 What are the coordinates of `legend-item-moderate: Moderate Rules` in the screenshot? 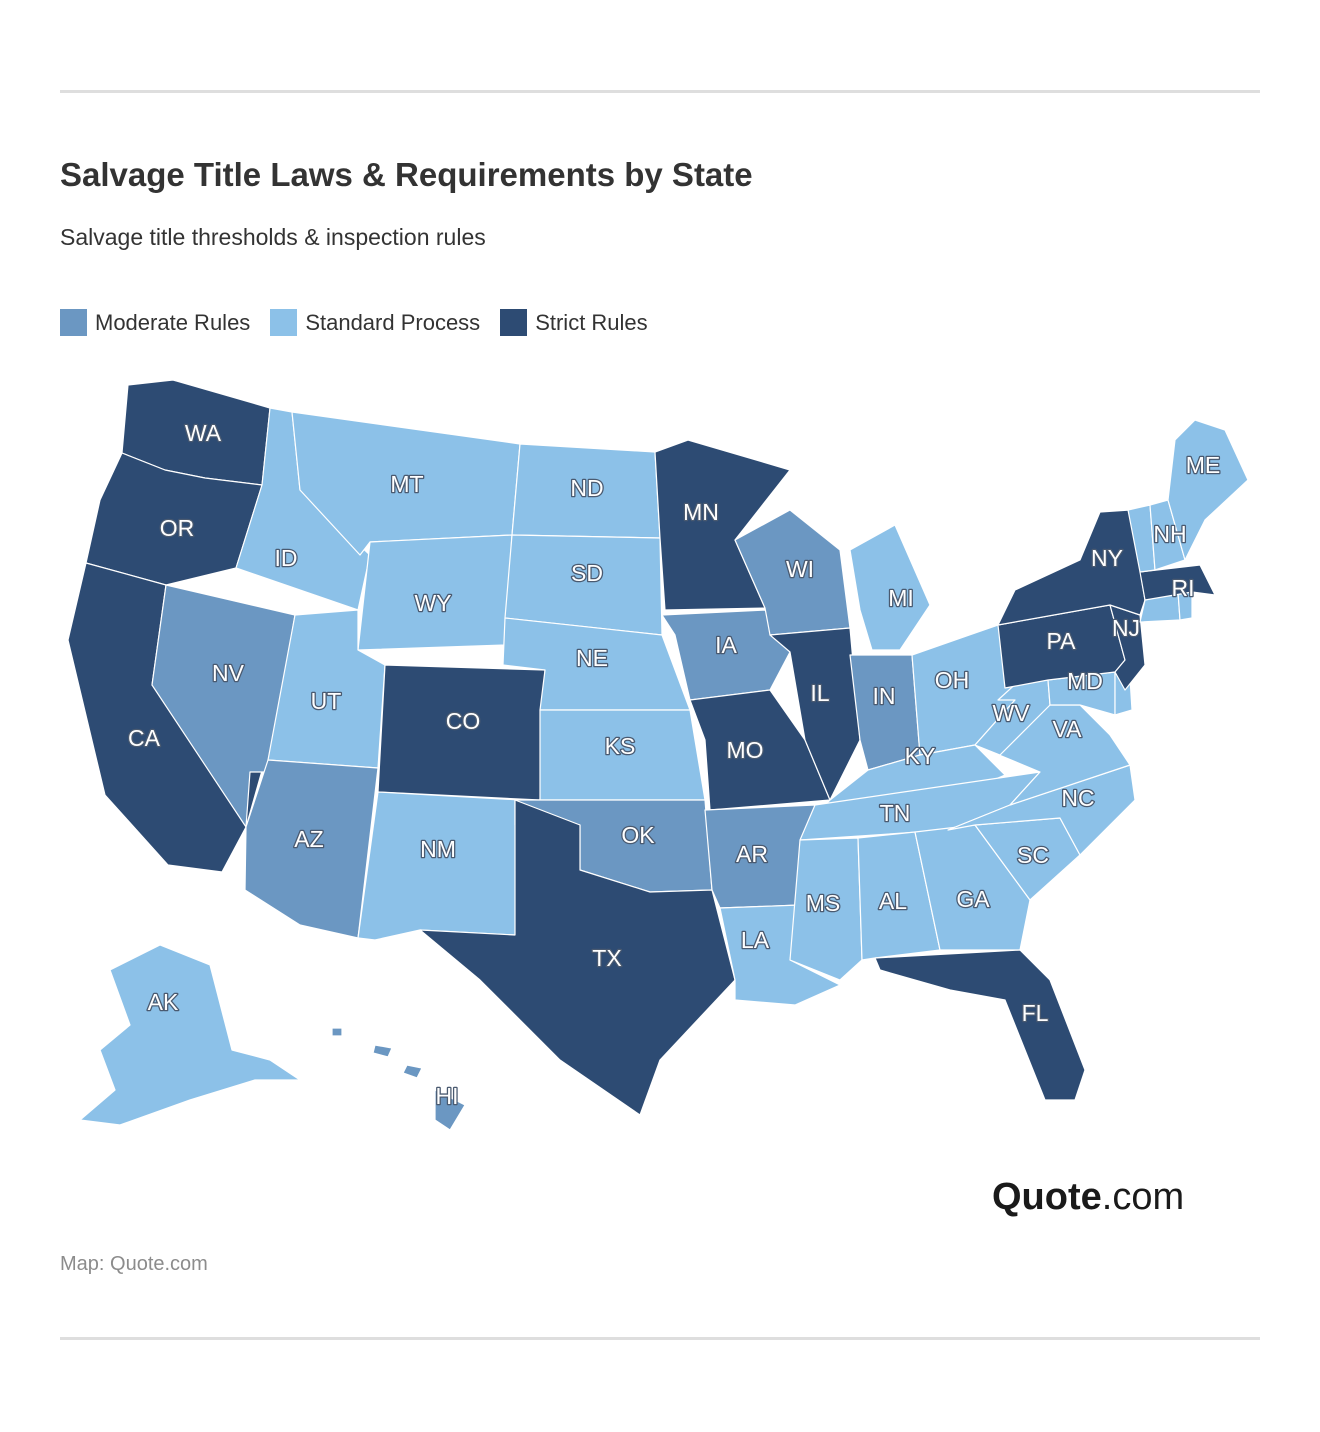 It's located at (155, 322).